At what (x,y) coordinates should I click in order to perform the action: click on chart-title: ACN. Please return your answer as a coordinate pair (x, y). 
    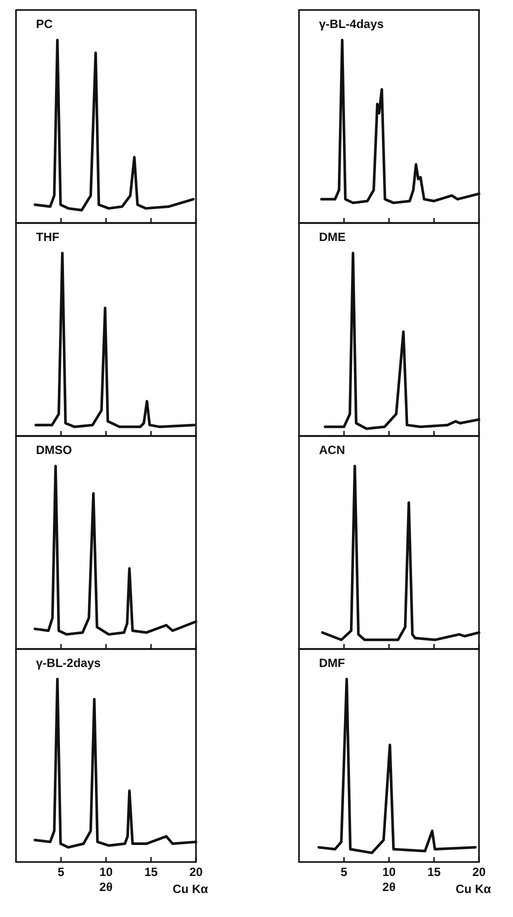
    Looking at the image, I should click on (332, 450).